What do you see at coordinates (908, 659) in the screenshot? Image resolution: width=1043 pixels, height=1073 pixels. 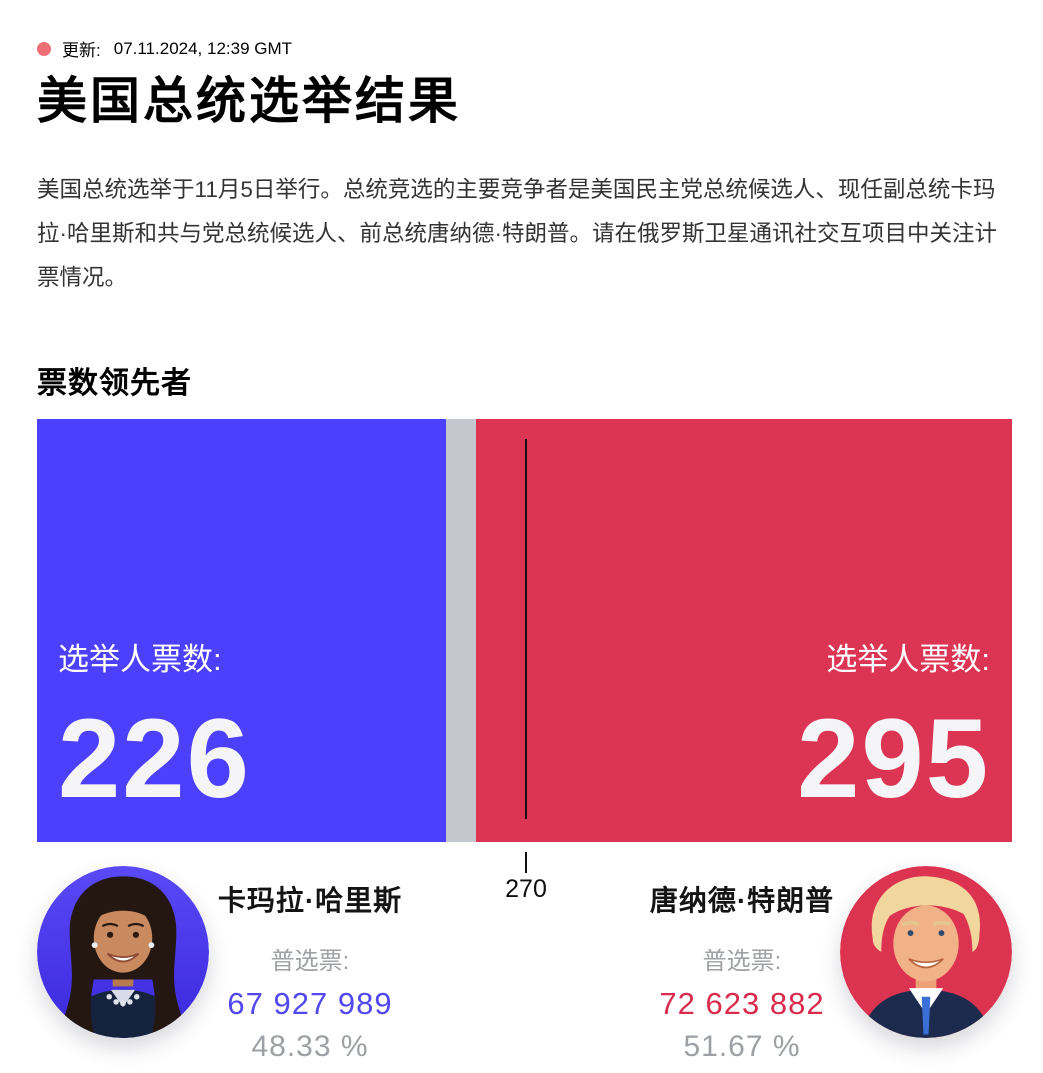 I see `electoral-votes-label-trump: 选举人票数:` at bounding box center [908, 659].